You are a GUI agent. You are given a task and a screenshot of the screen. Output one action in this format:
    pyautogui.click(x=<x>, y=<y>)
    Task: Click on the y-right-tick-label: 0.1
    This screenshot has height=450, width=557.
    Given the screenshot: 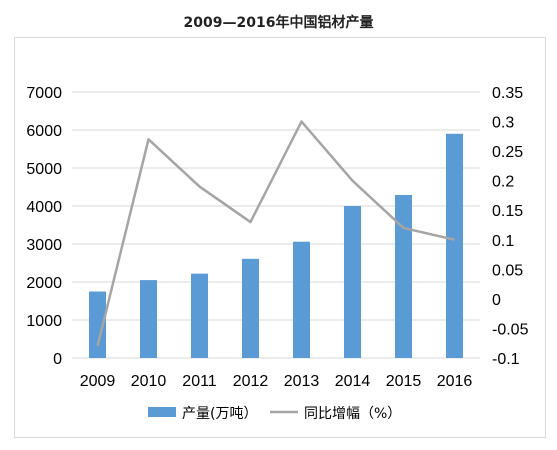 What is the action you would take?
    pyautogui.click(x=503, y=241)
    